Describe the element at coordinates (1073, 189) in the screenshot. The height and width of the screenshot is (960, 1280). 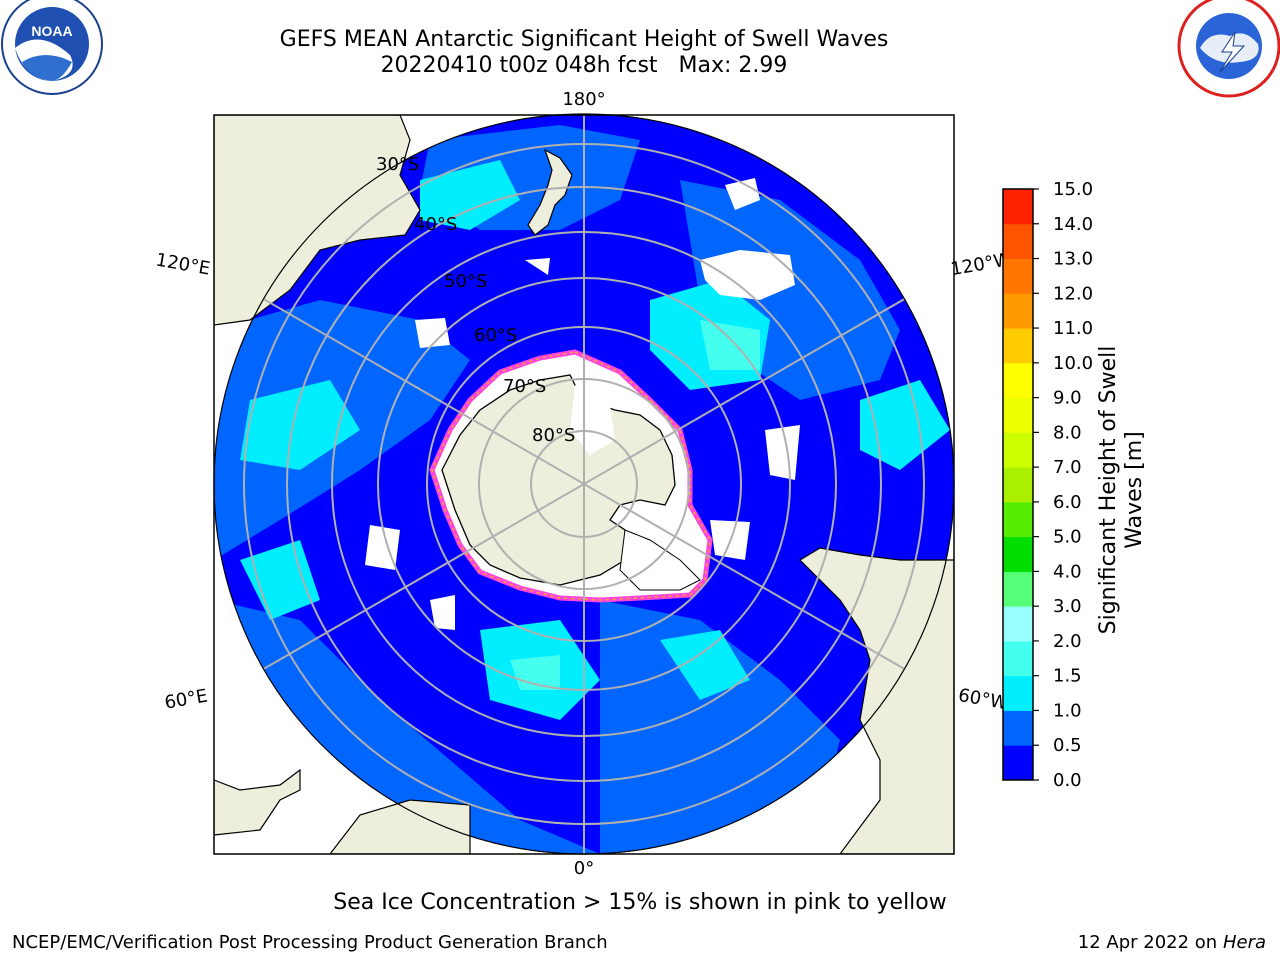
I see `colorbar-tick-label: 15.0` at that location.